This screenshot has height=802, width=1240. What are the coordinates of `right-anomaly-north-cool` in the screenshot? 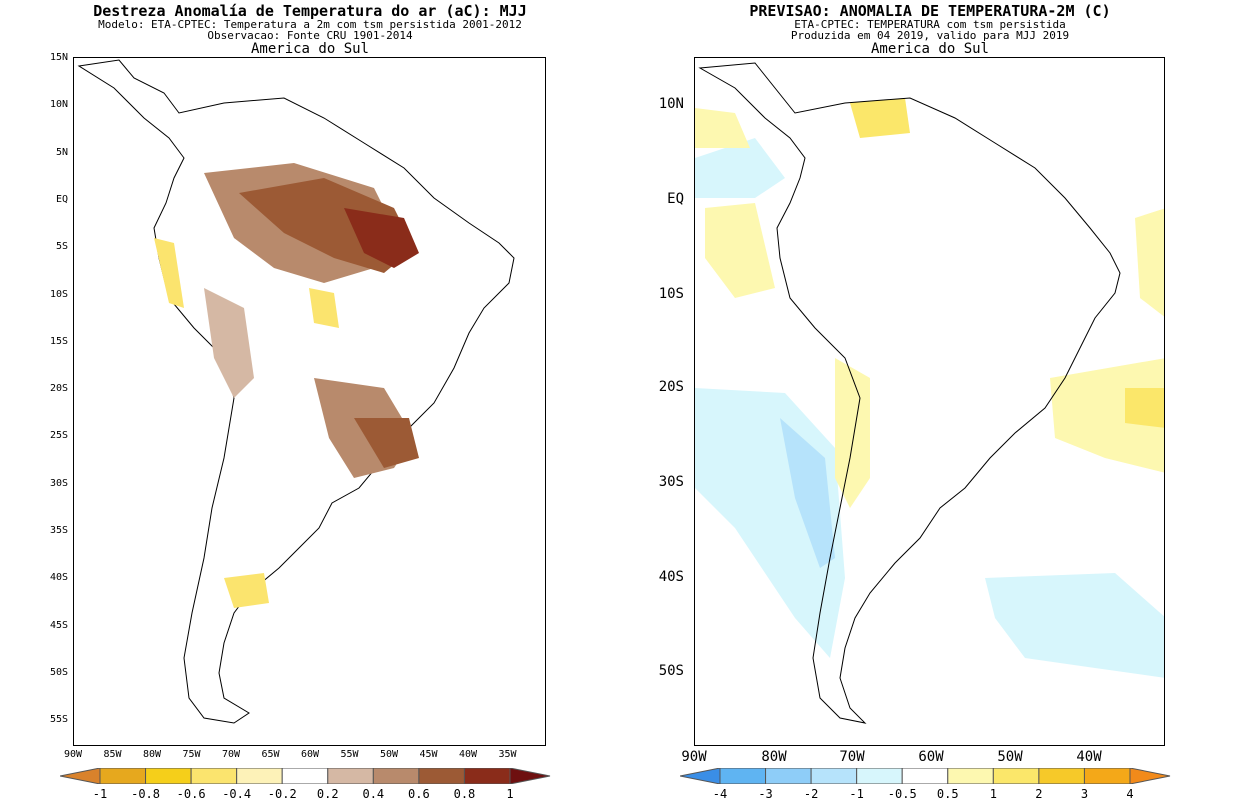 It's located at (740, 168).